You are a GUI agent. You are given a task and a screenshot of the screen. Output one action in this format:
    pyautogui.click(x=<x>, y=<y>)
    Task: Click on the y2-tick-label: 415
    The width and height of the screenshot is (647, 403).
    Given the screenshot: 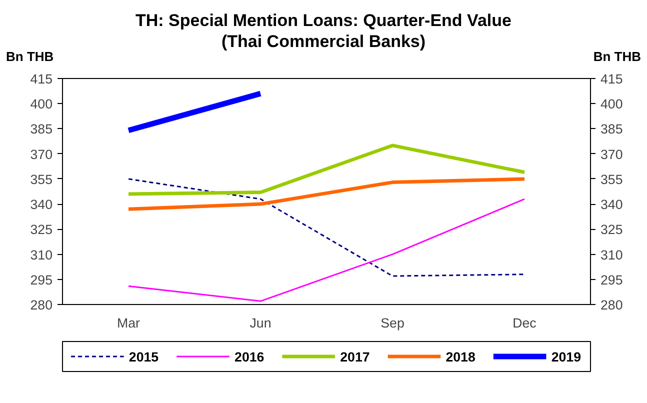 What is the action you would take?
    pyautogui.click(x=611, y=79)
    